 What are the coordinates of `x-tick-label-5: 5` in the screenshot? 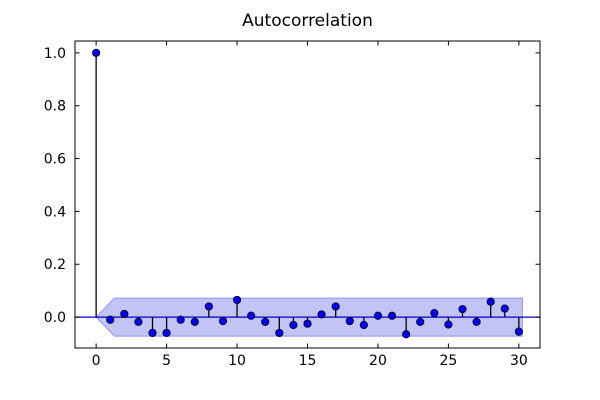 It's located at (166, 361).